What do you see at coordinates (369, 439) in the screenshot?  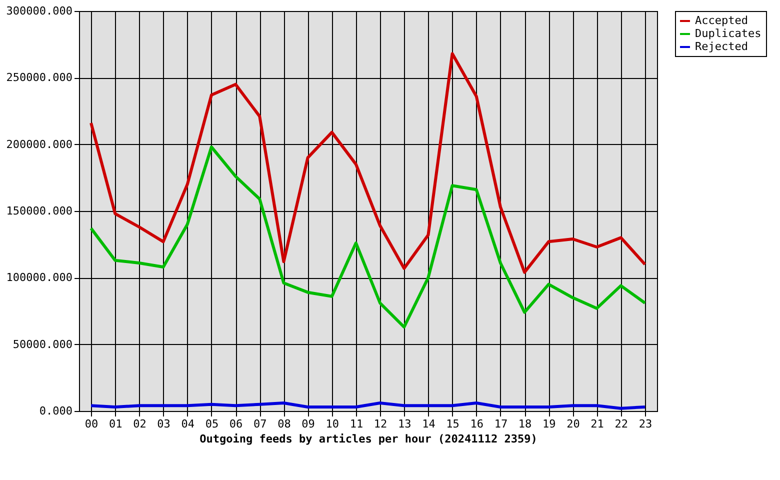 I see `x-axis-title: Outgoing feeds by articles per hour (20241112 2359)` at bounding box center [369, 439].